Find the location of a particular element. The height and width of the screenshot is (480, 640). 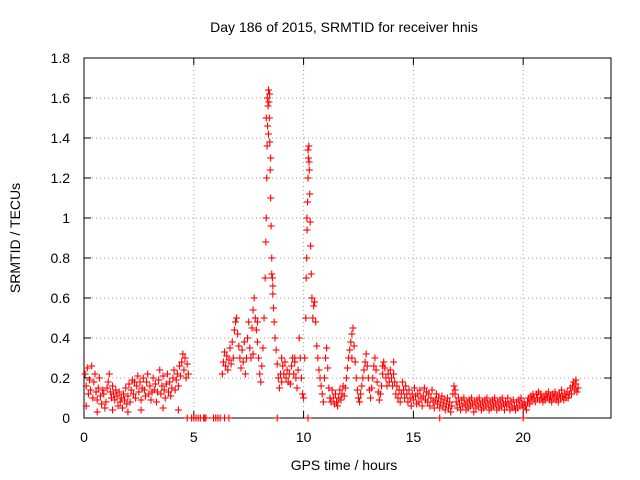

y-tick-label: 1.2 is located at coordinates (61, 178).